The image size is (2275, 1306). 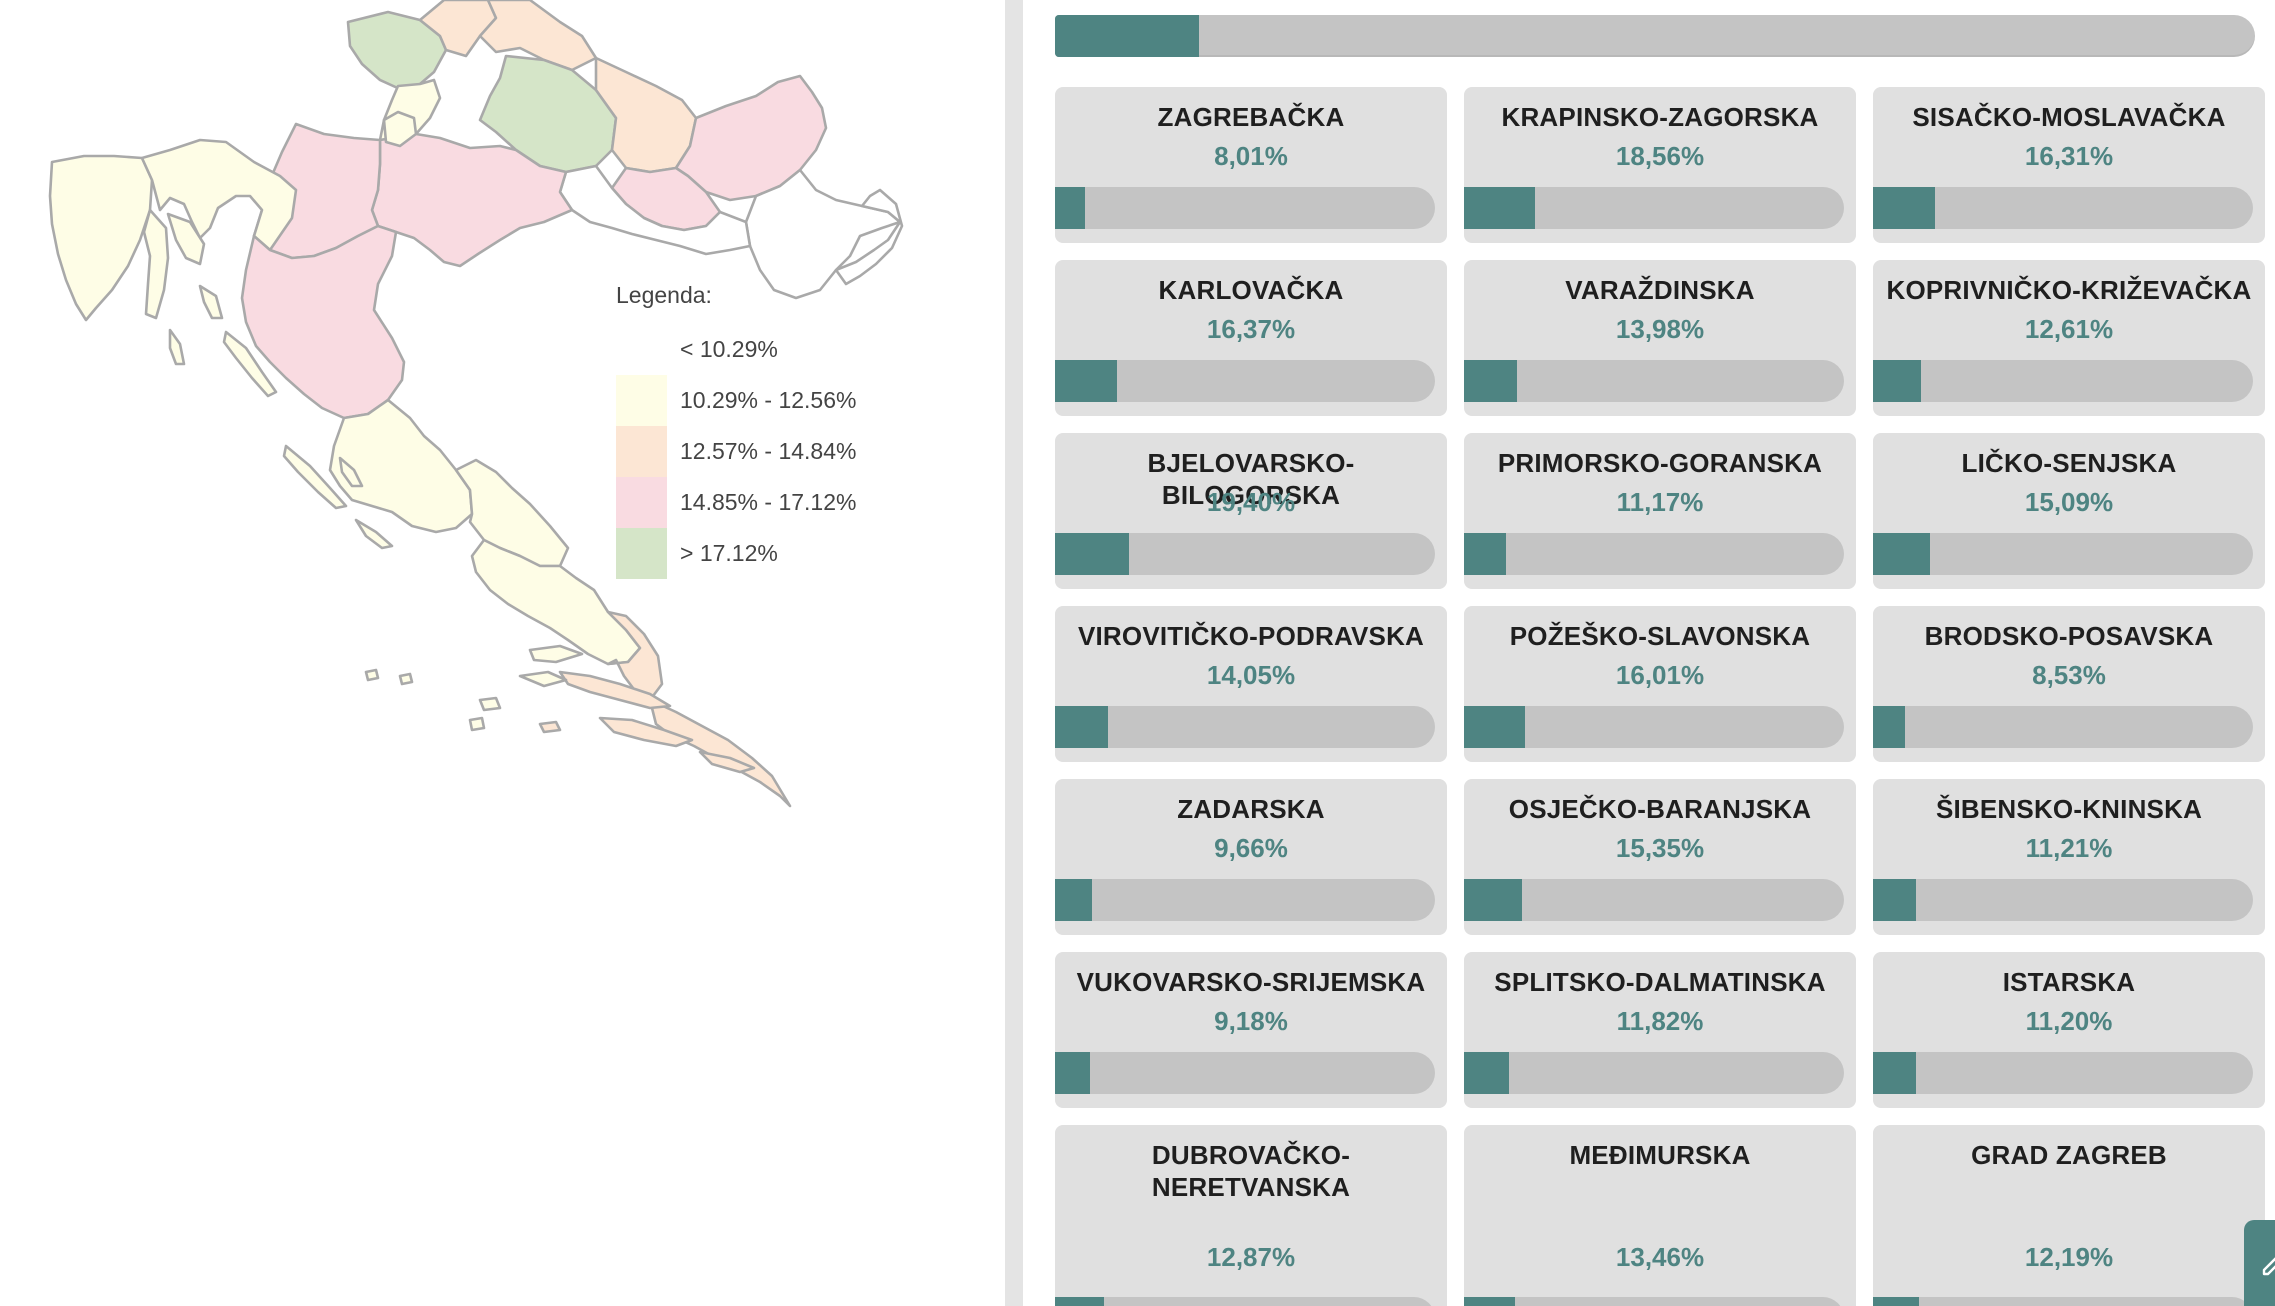 I want to click on overall-progress-bar, so click(x=1655, y=36).